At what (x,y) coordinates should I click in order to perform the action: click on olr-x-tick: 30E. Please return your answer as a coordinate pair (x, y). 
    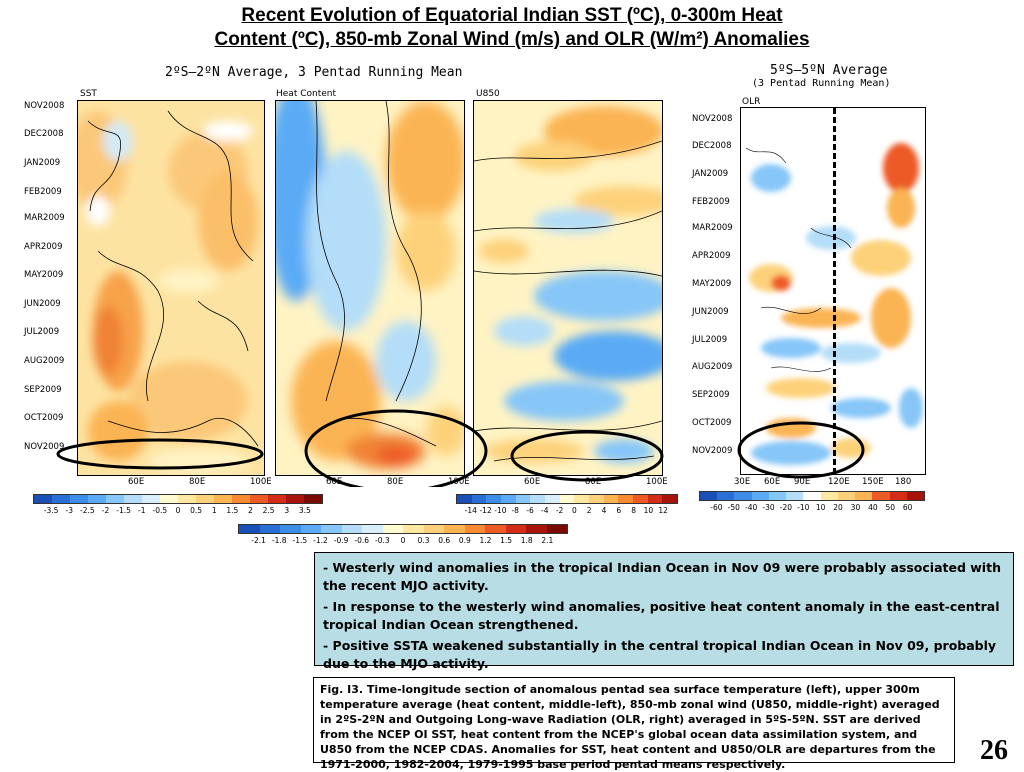
    Looking at the image, I should click on (742, 482).